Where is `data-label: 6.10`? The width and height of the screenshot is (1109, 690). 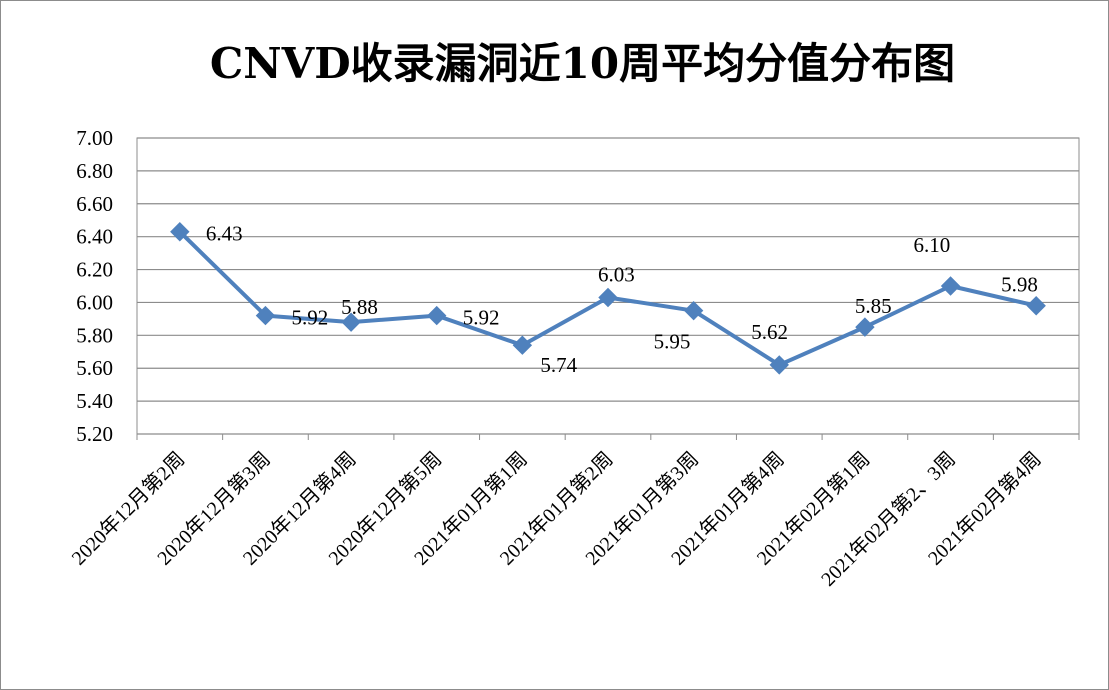
data-label: 6.10 is located at coordinates (932, 245).